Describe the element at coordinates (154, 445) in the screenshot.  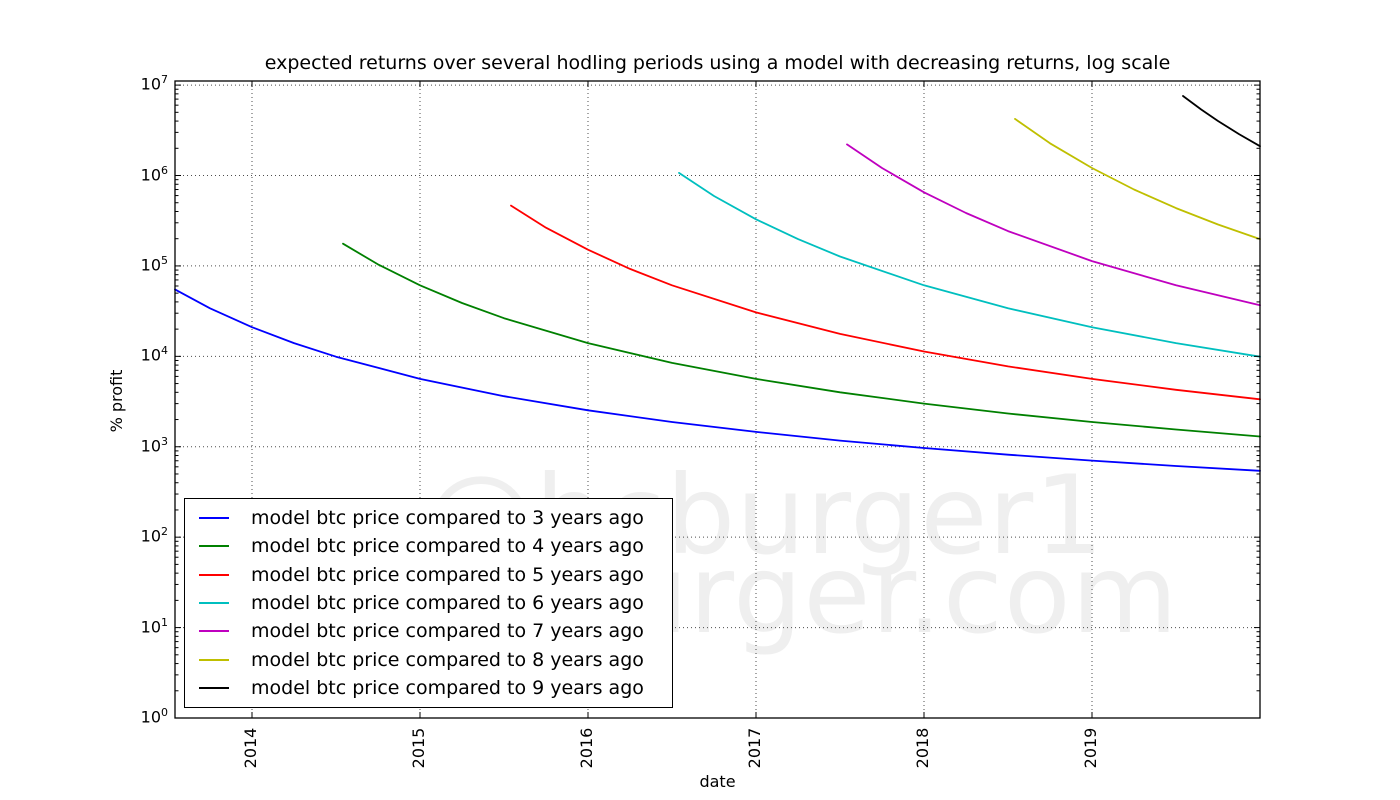
I see `y-tick-label: 103` at that location.